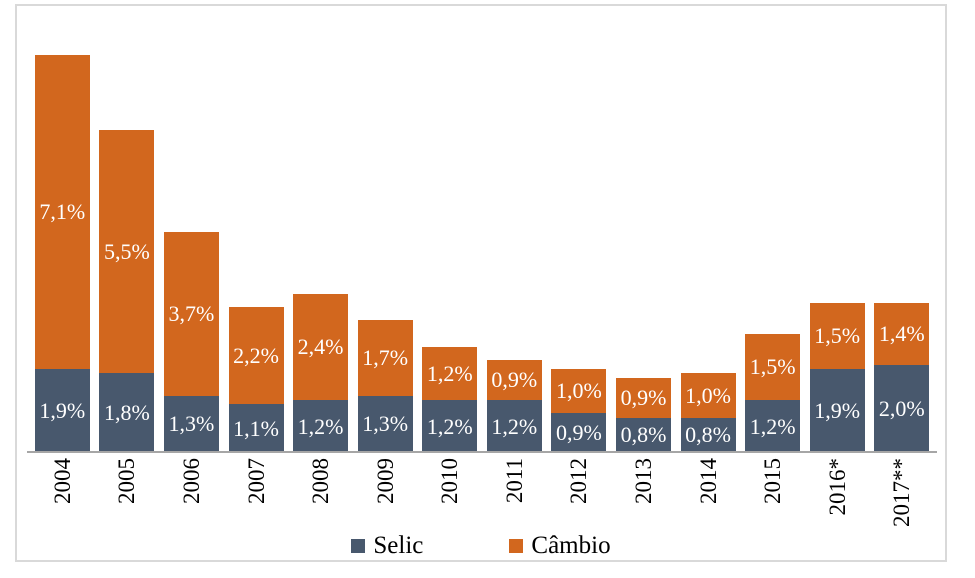  I want to click on bar-2017: 1,4% 2,0%, so click(902, 377).